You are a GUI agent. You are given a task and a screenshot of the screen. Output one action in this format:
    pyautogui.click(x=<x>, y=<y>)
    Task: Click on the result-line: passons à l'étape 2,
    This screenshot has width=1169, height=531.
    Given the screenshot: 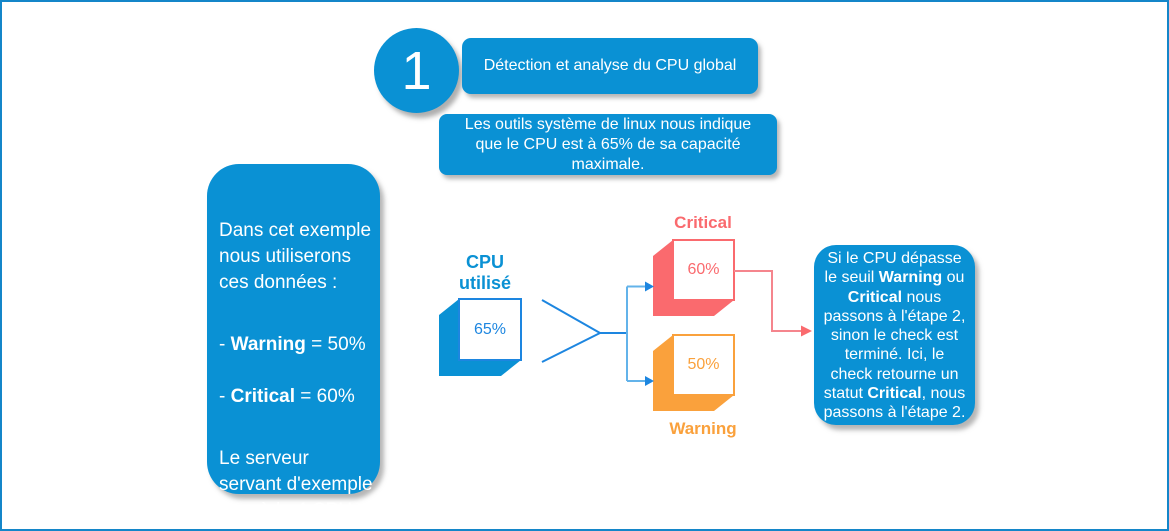 What is the action you would take?
    pyautogui.click(x=894, y=316)
    